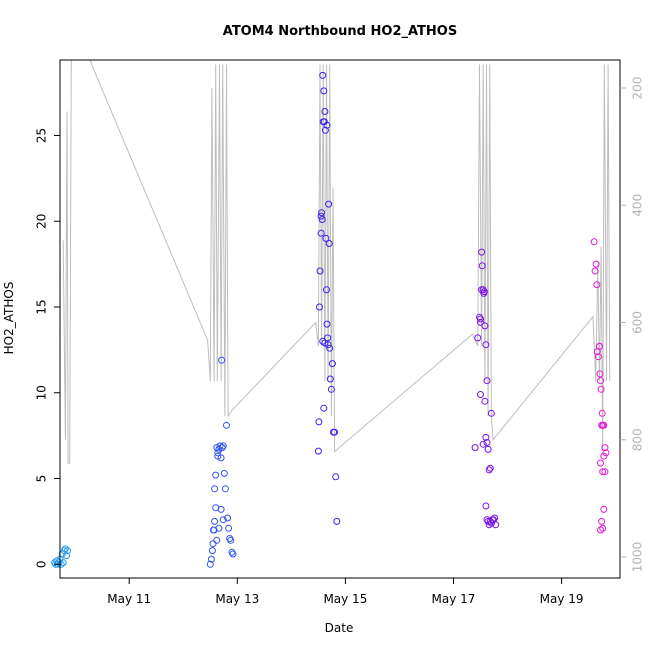  Describe the element at coordinates (638, 88) in the screenshot. I see `y2-tick-label: 200` at that location.